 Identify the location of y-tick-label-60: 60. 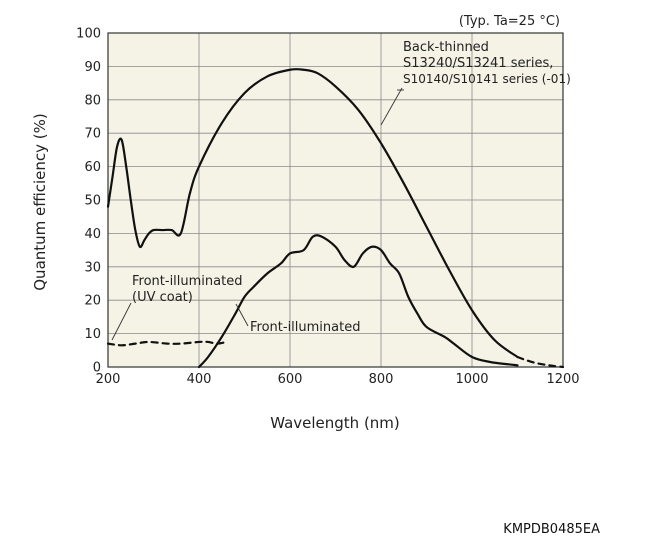
(92, 167).